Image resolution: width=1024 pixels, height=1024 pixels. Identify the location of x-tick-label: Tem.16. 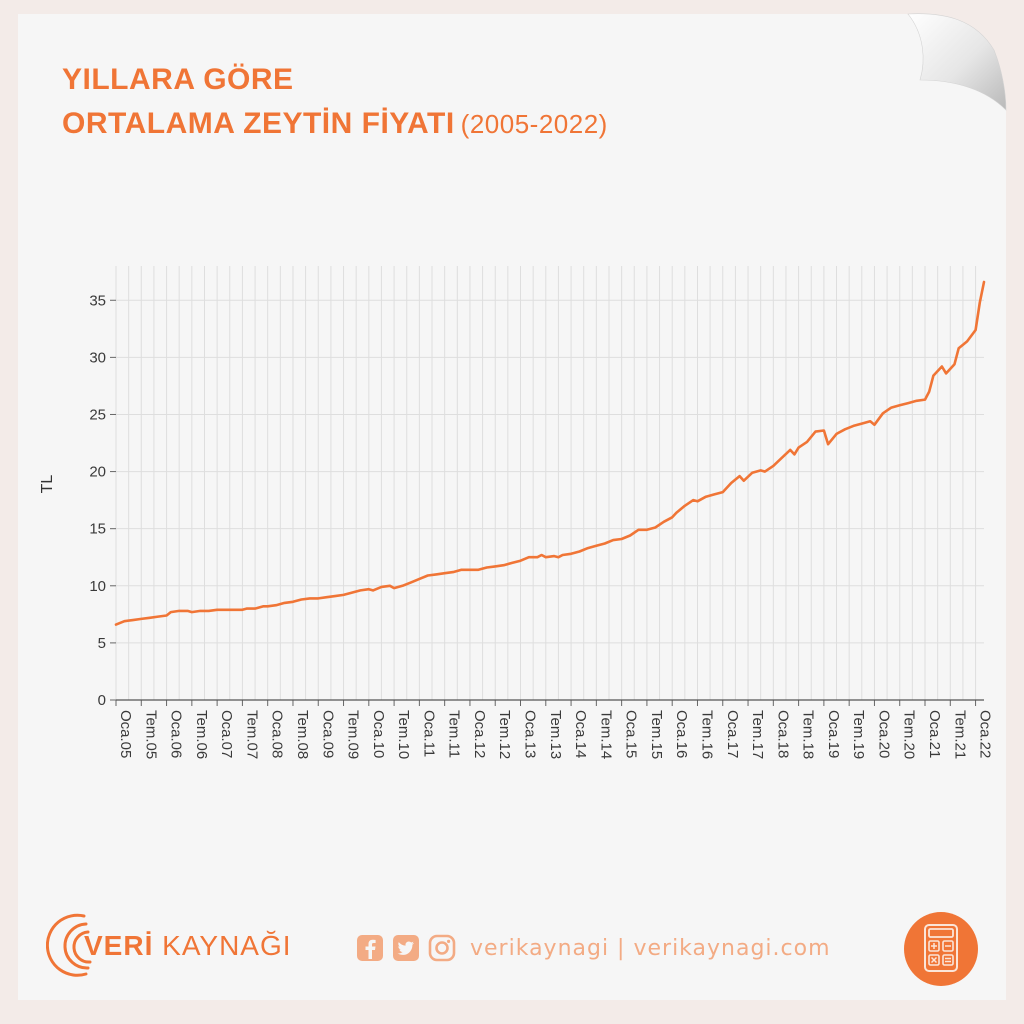
(706, 734).